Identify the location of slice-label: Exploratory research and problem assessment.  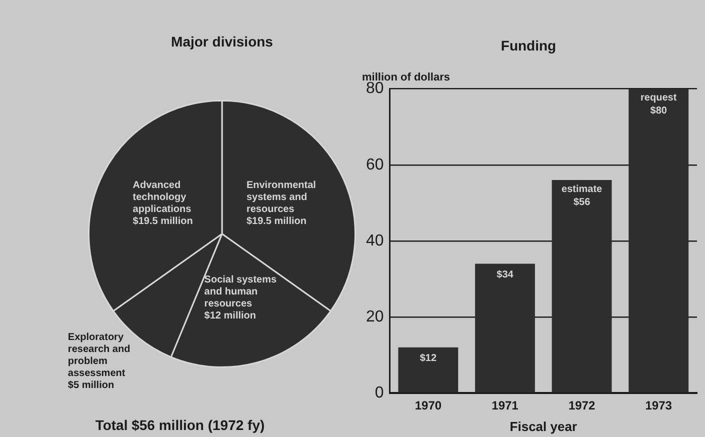
(99, 355).